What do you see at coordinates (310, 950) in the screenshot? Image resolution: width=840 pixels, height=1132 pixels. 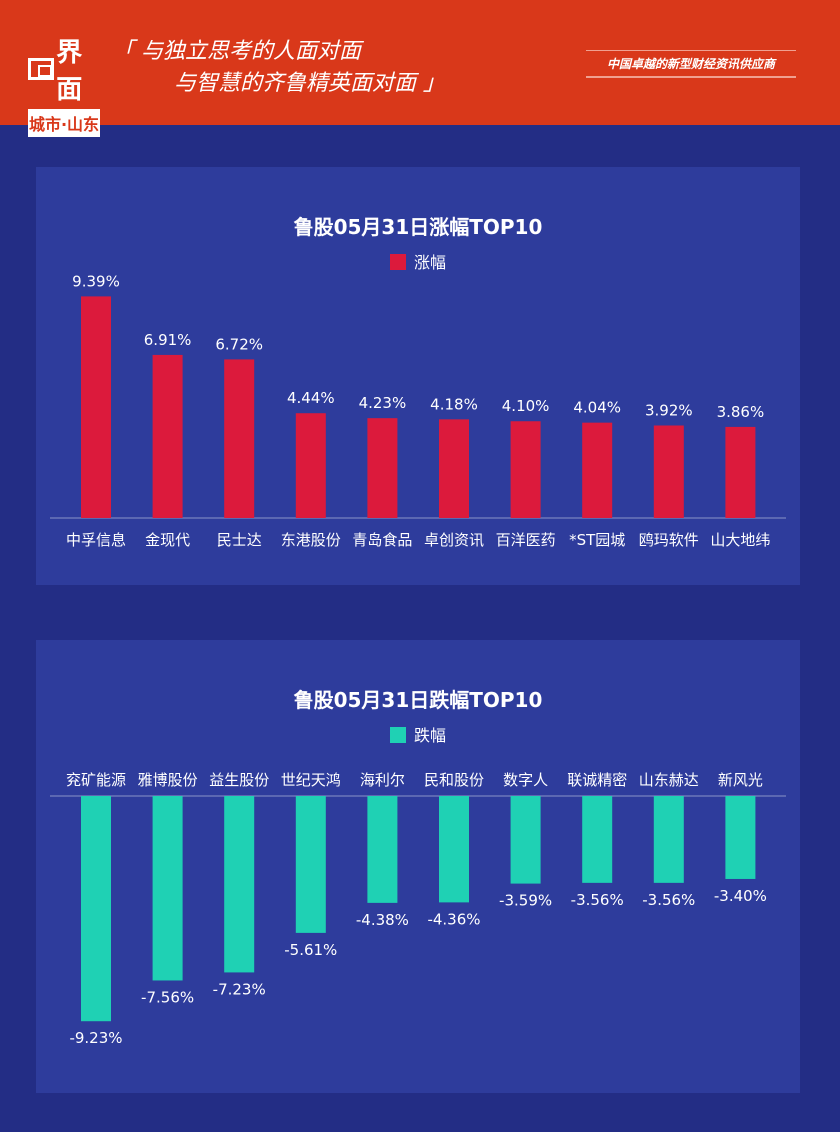 I see `data-label: -5.61%` at bounding box center [310, 950].